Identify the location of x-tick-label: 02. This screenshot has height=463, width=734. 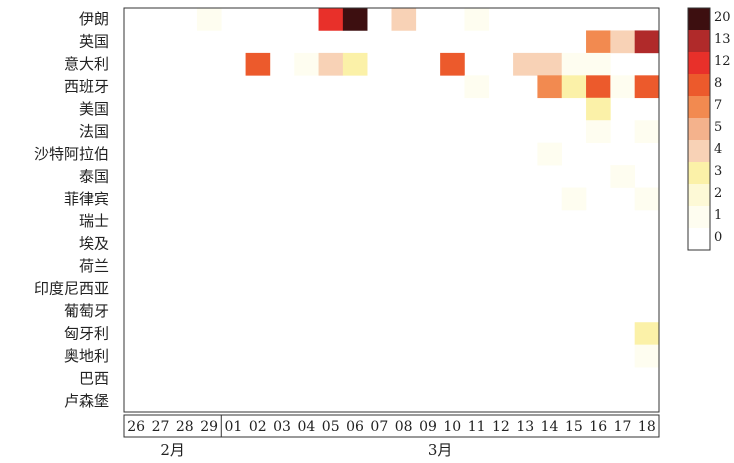
(258, 427).